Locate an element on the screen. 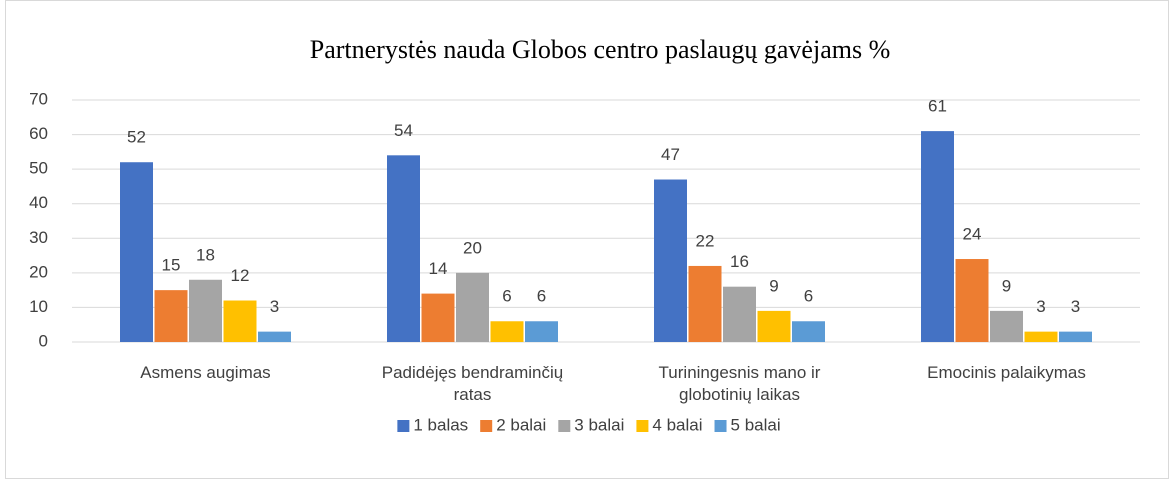 The width and height of the screenshot is (1174, 484). data-label: 12 is located at coordinates (240, 275).